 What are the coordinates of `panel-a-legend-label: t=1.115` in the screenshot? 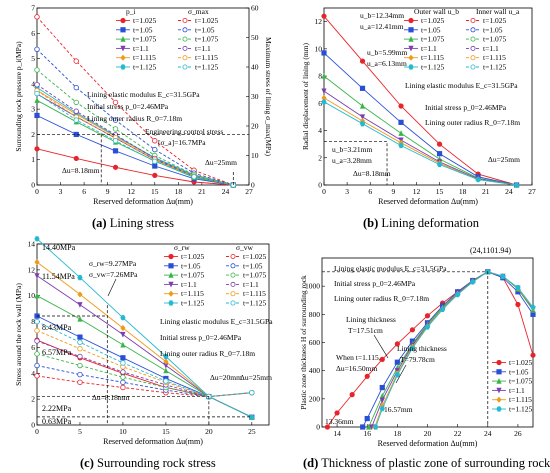 It's located at (144, 57).